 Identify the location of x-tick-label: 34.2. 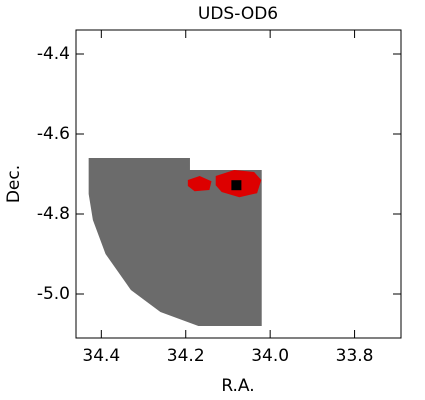
(186, 356).